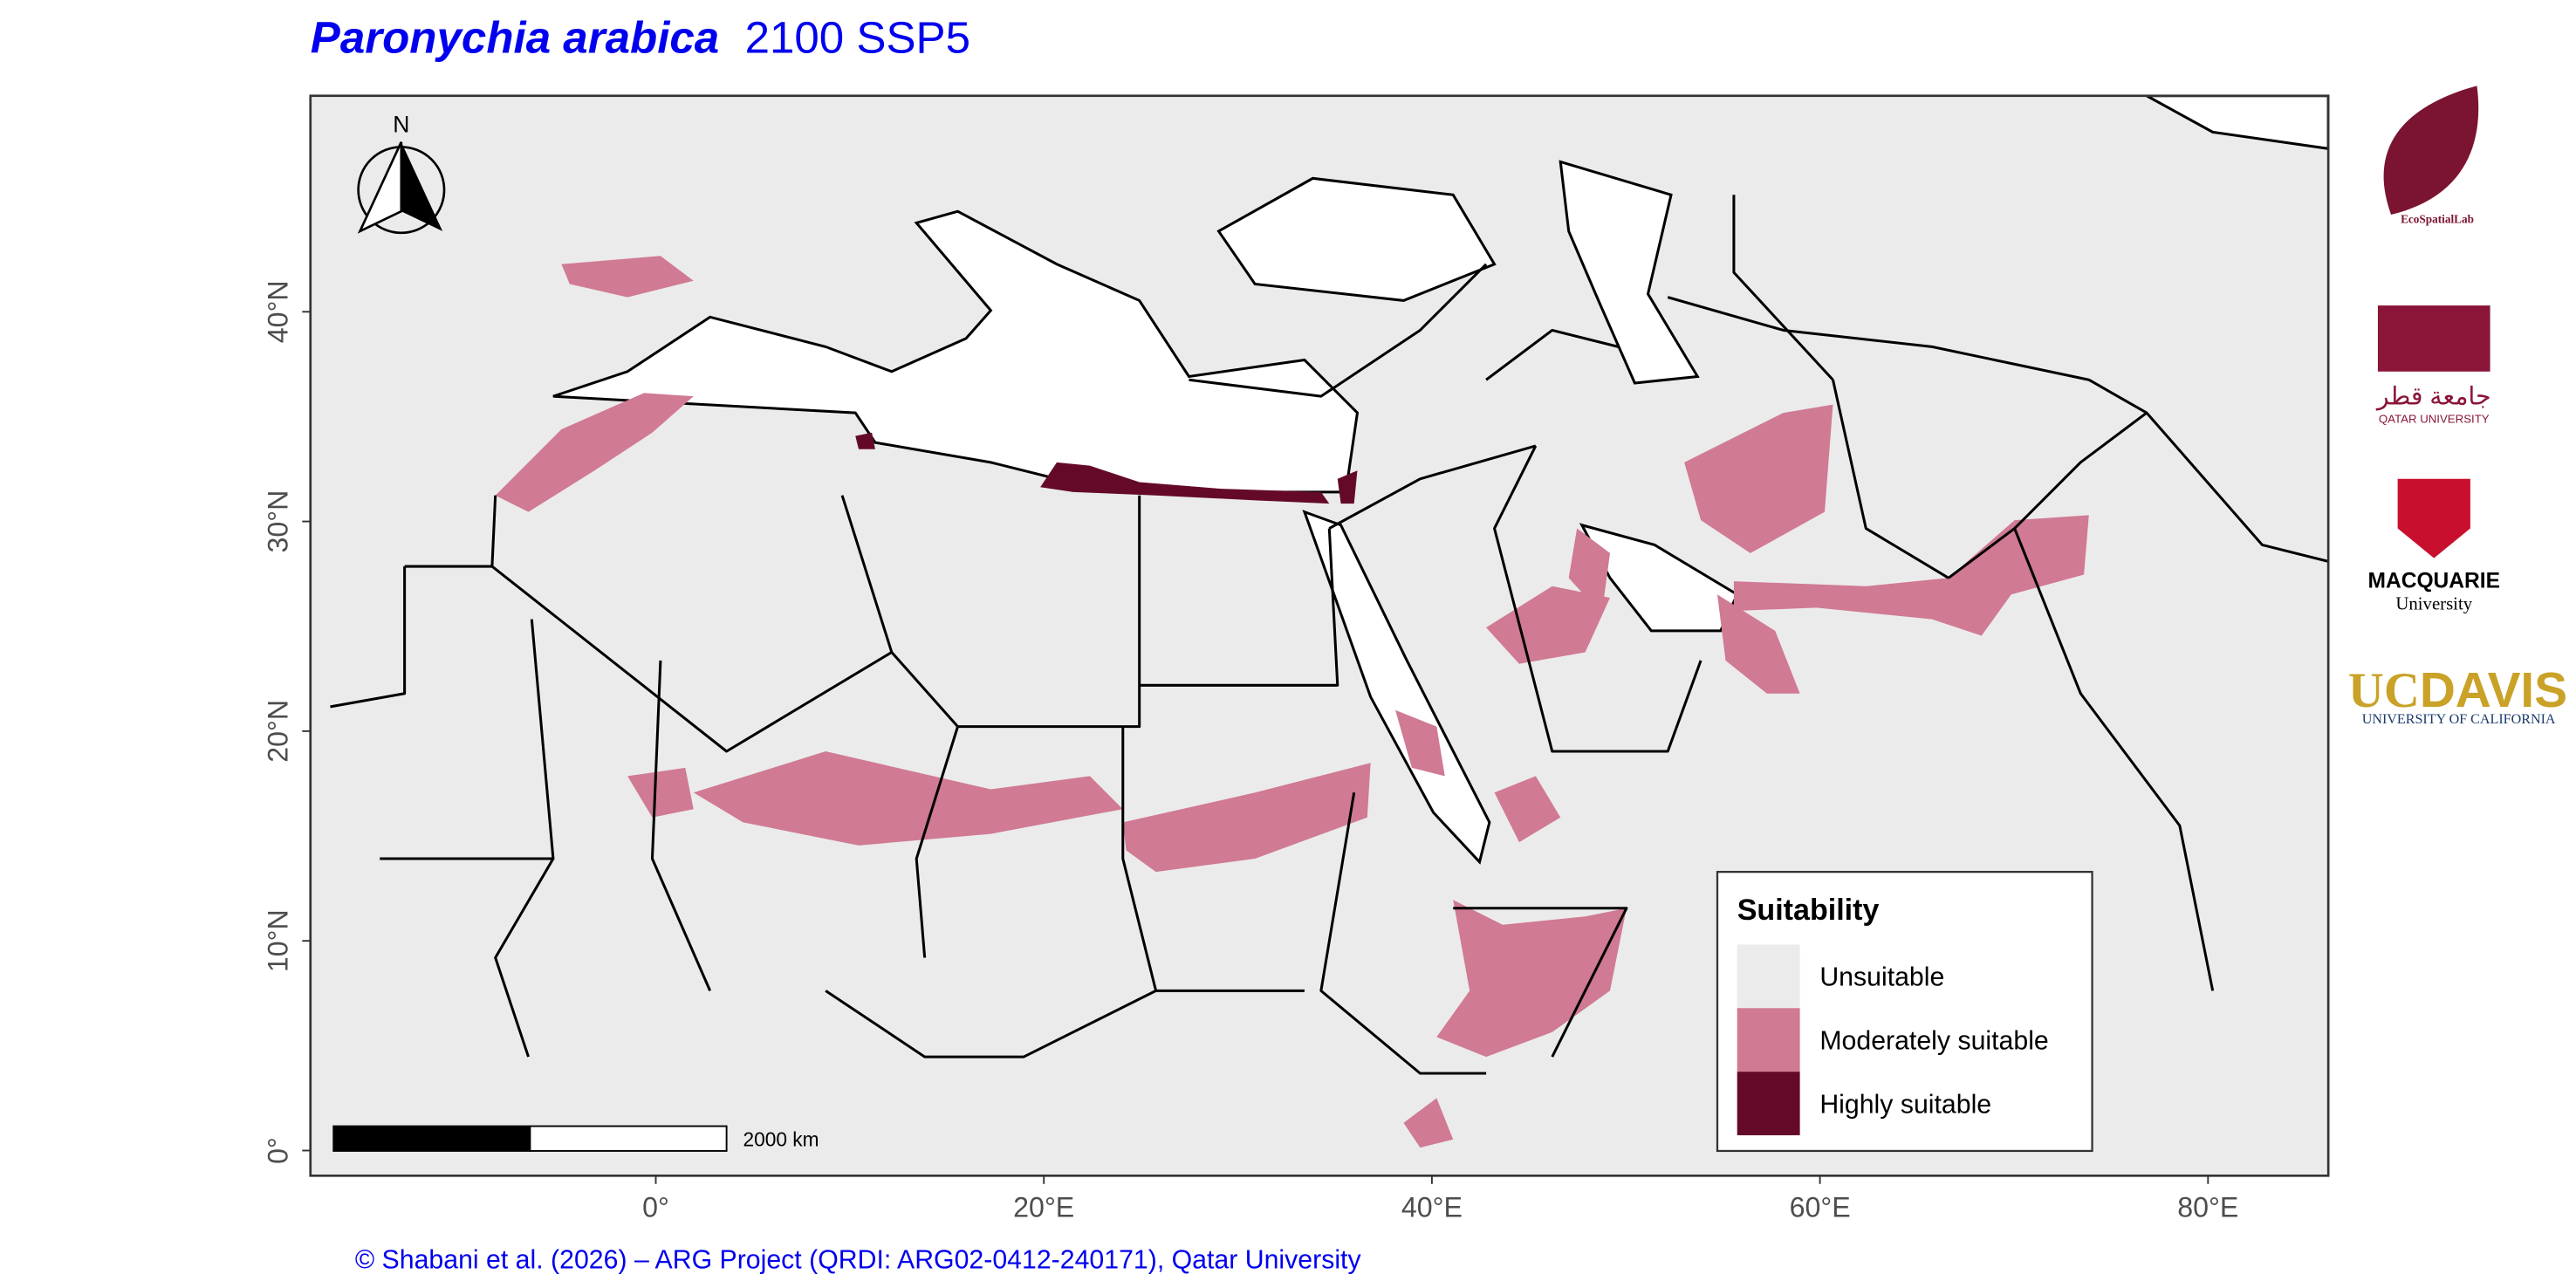 The height and width of the screenshot is (1288, 2576). I want to click on macquarie-name: MACQUARIE, so click(2433, 581).